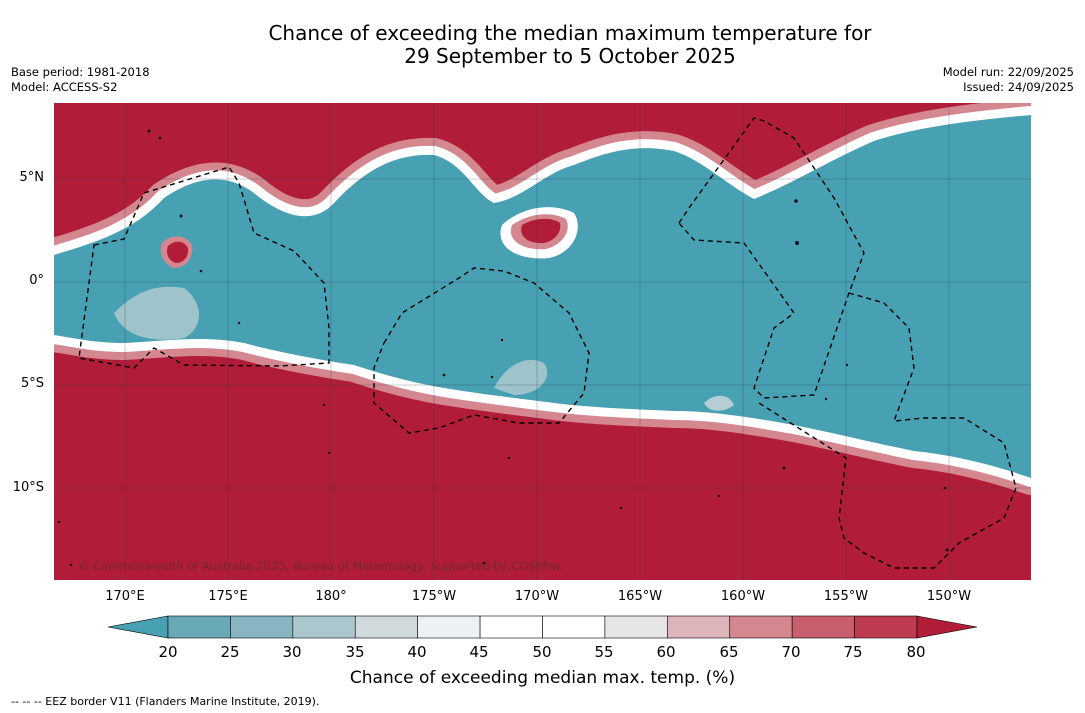  I want to click on colorbar-tick-35: 35, so click(355, 652).